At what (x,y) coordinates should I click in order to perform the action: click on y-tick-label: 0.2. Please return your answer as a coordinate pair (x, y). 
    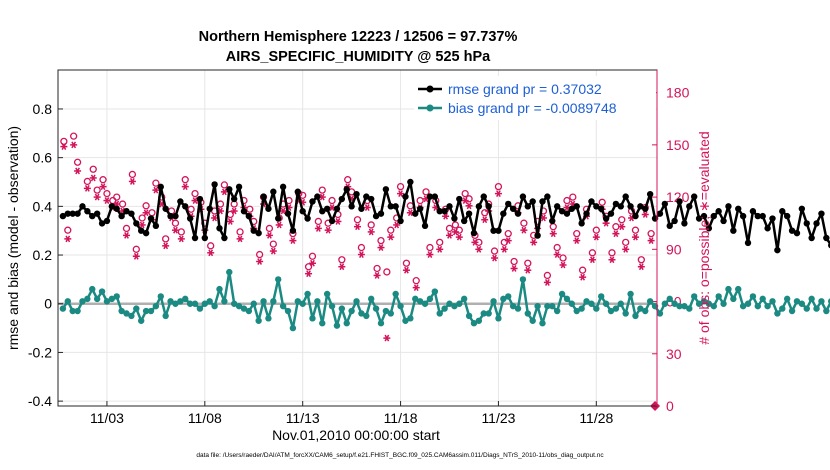
    Looking at the image, I should click on (43, 255).